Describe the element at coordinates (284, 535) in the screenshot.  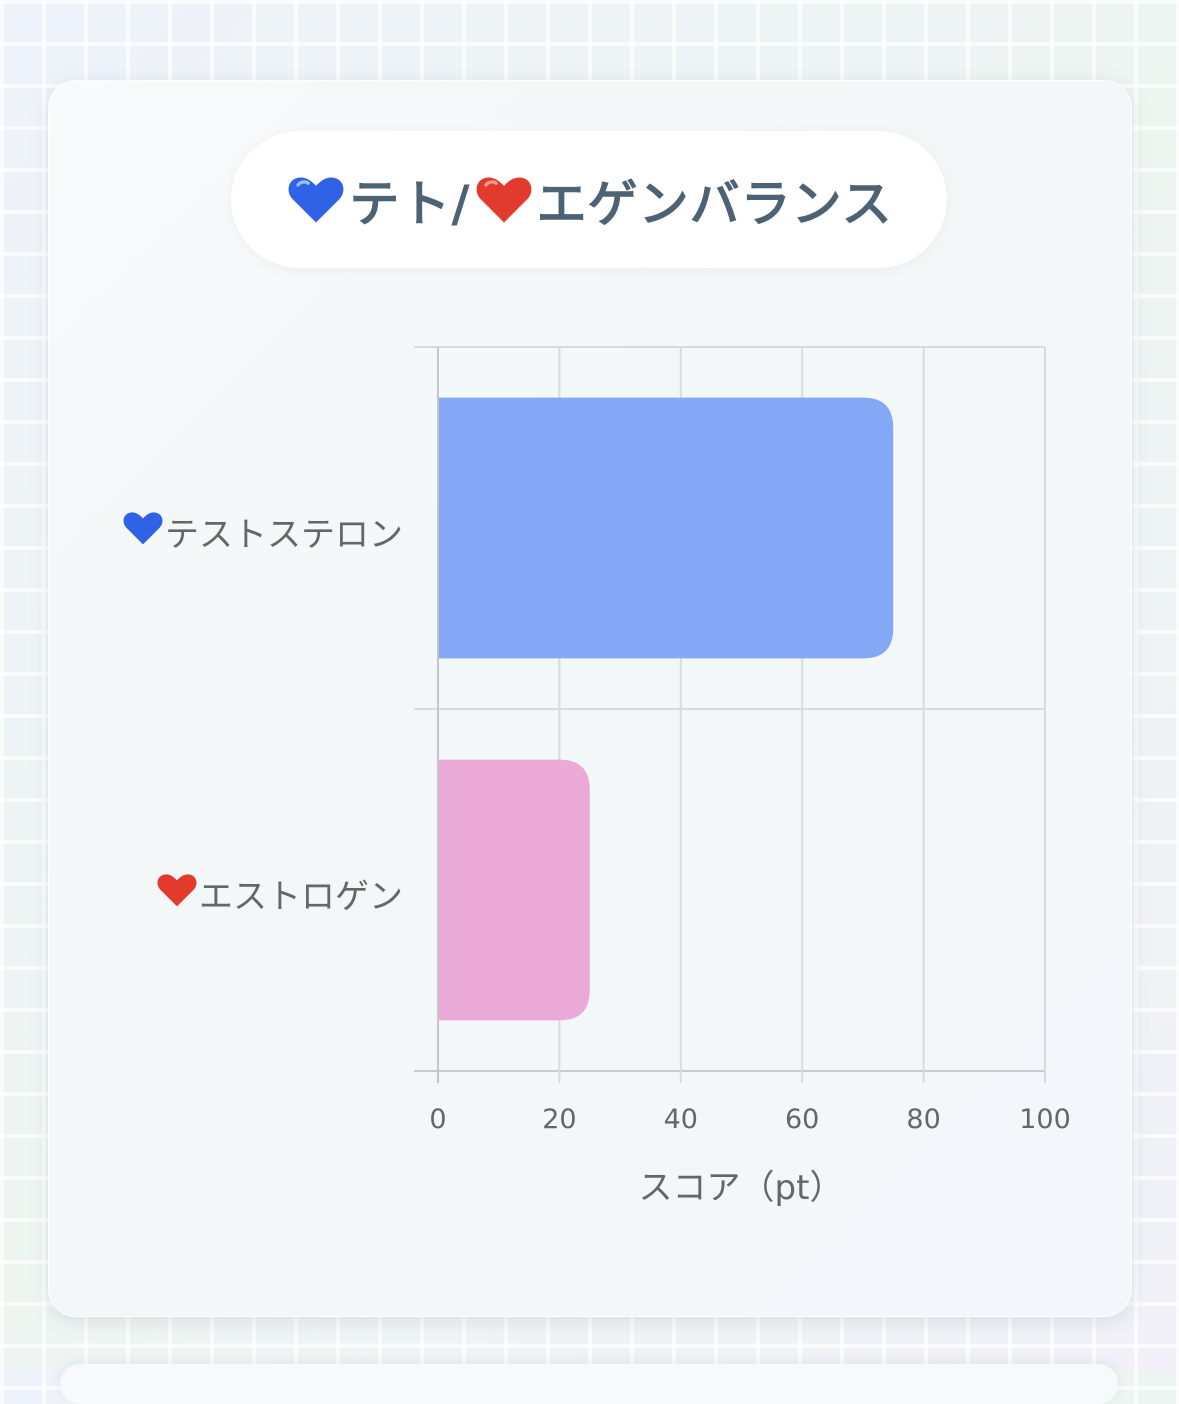
I see `category-label-text: テストステロン` at that location.